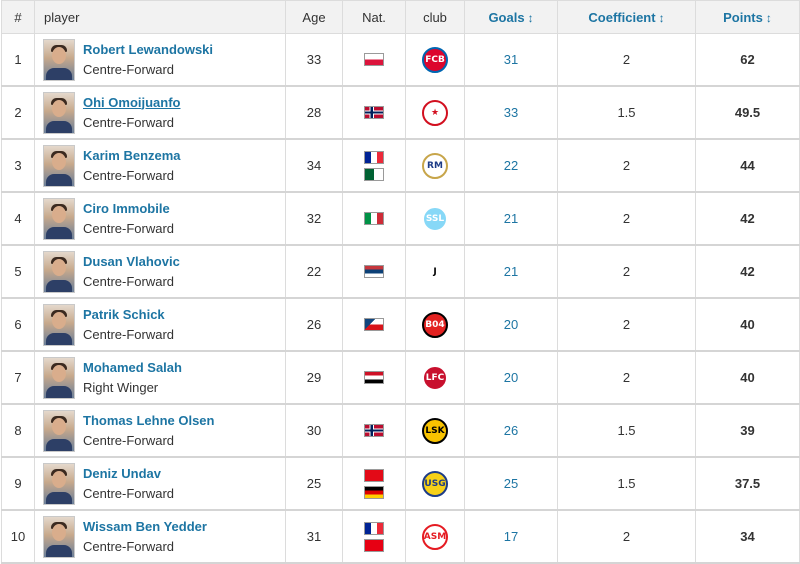  I want to click on player-name-link: Thomas Lehne Olsen, so click(149, 420).